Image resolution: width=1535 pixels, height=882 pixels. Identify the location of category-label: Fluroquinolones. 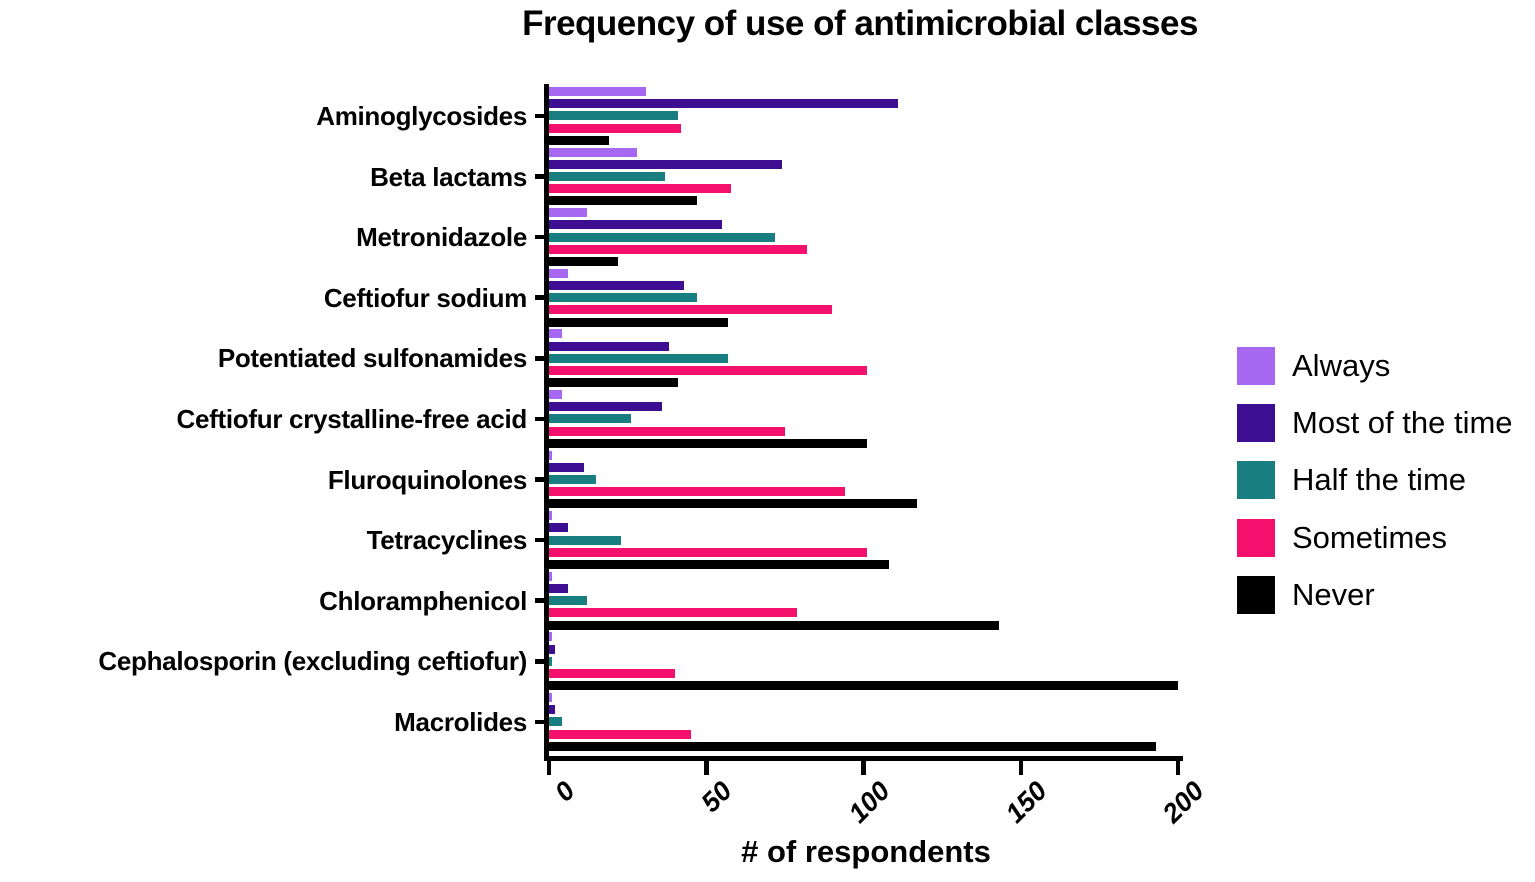
(427, 479).